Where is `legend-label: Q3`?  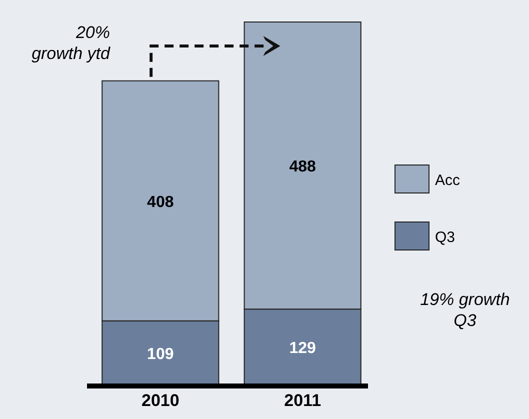
legend-label: Q3 is located at coordinates (445, 237).